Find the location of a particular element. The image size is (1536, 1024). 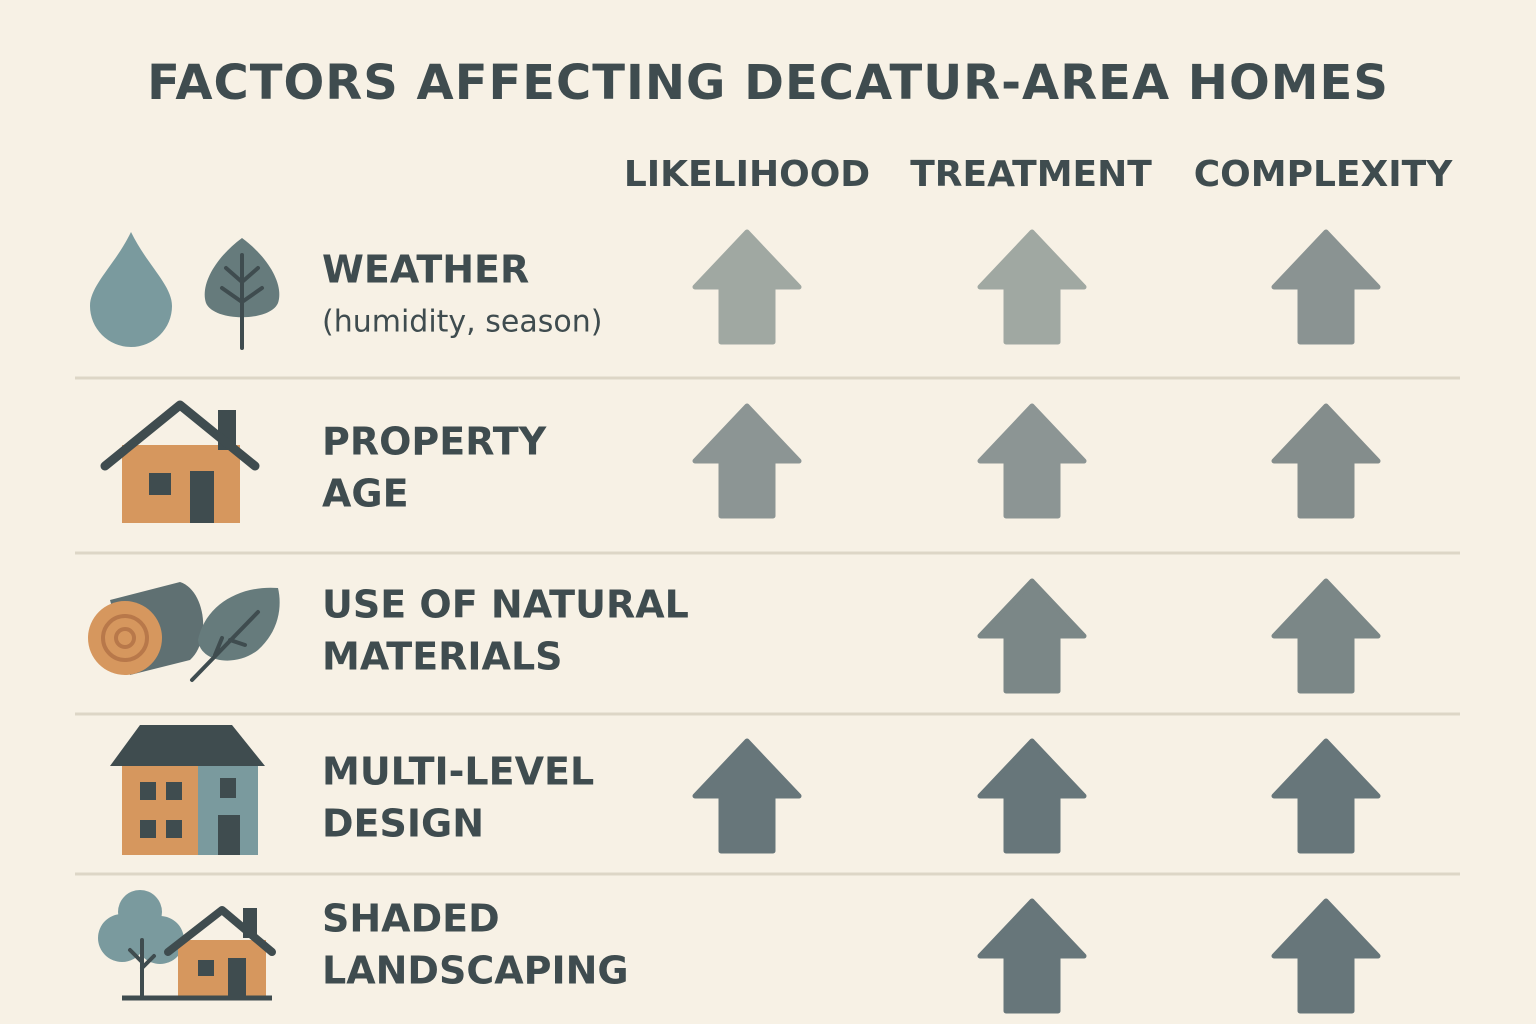

row-note: (humidity, season) is located at coordinates (462, 322).